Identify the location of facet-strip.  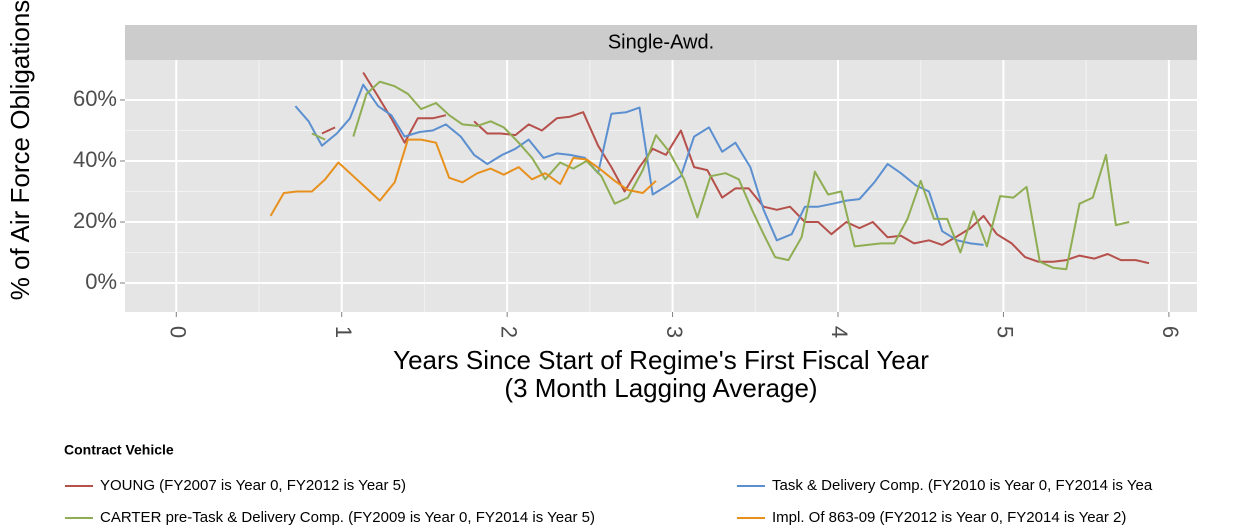
(661, 42).